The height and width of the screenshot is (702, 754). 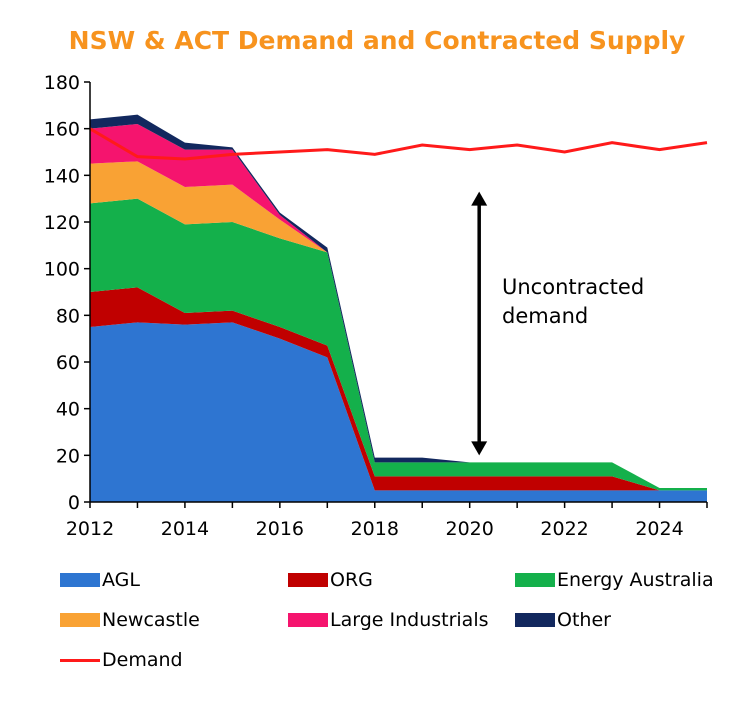 I want to click on legend-item-large-industrials: Large Industrials, so click(x=388, y=620).